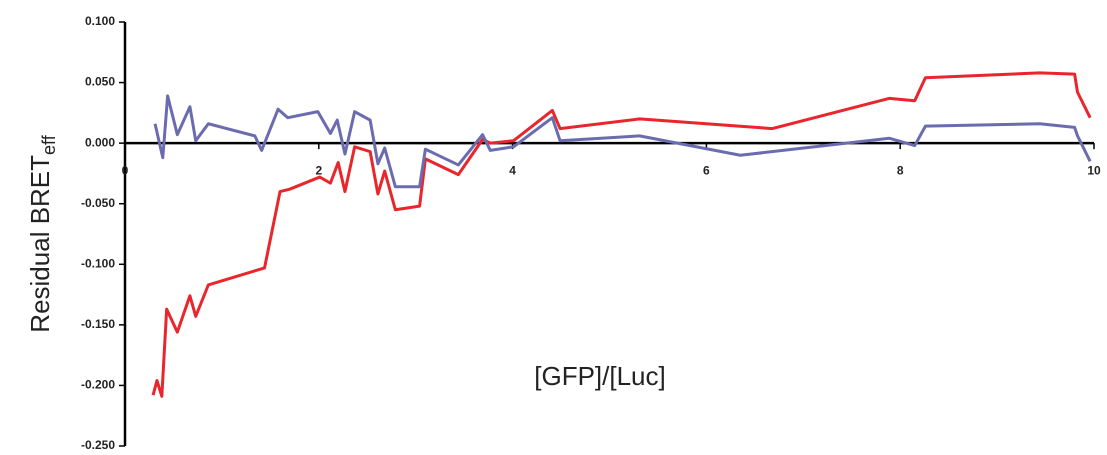 The width and height of the screenshot is (1107, 455). What do you see at coordinates (98, 445) in the screenshot?
I see `y-tick-label: -0.250` at bounding box center [98, 445].